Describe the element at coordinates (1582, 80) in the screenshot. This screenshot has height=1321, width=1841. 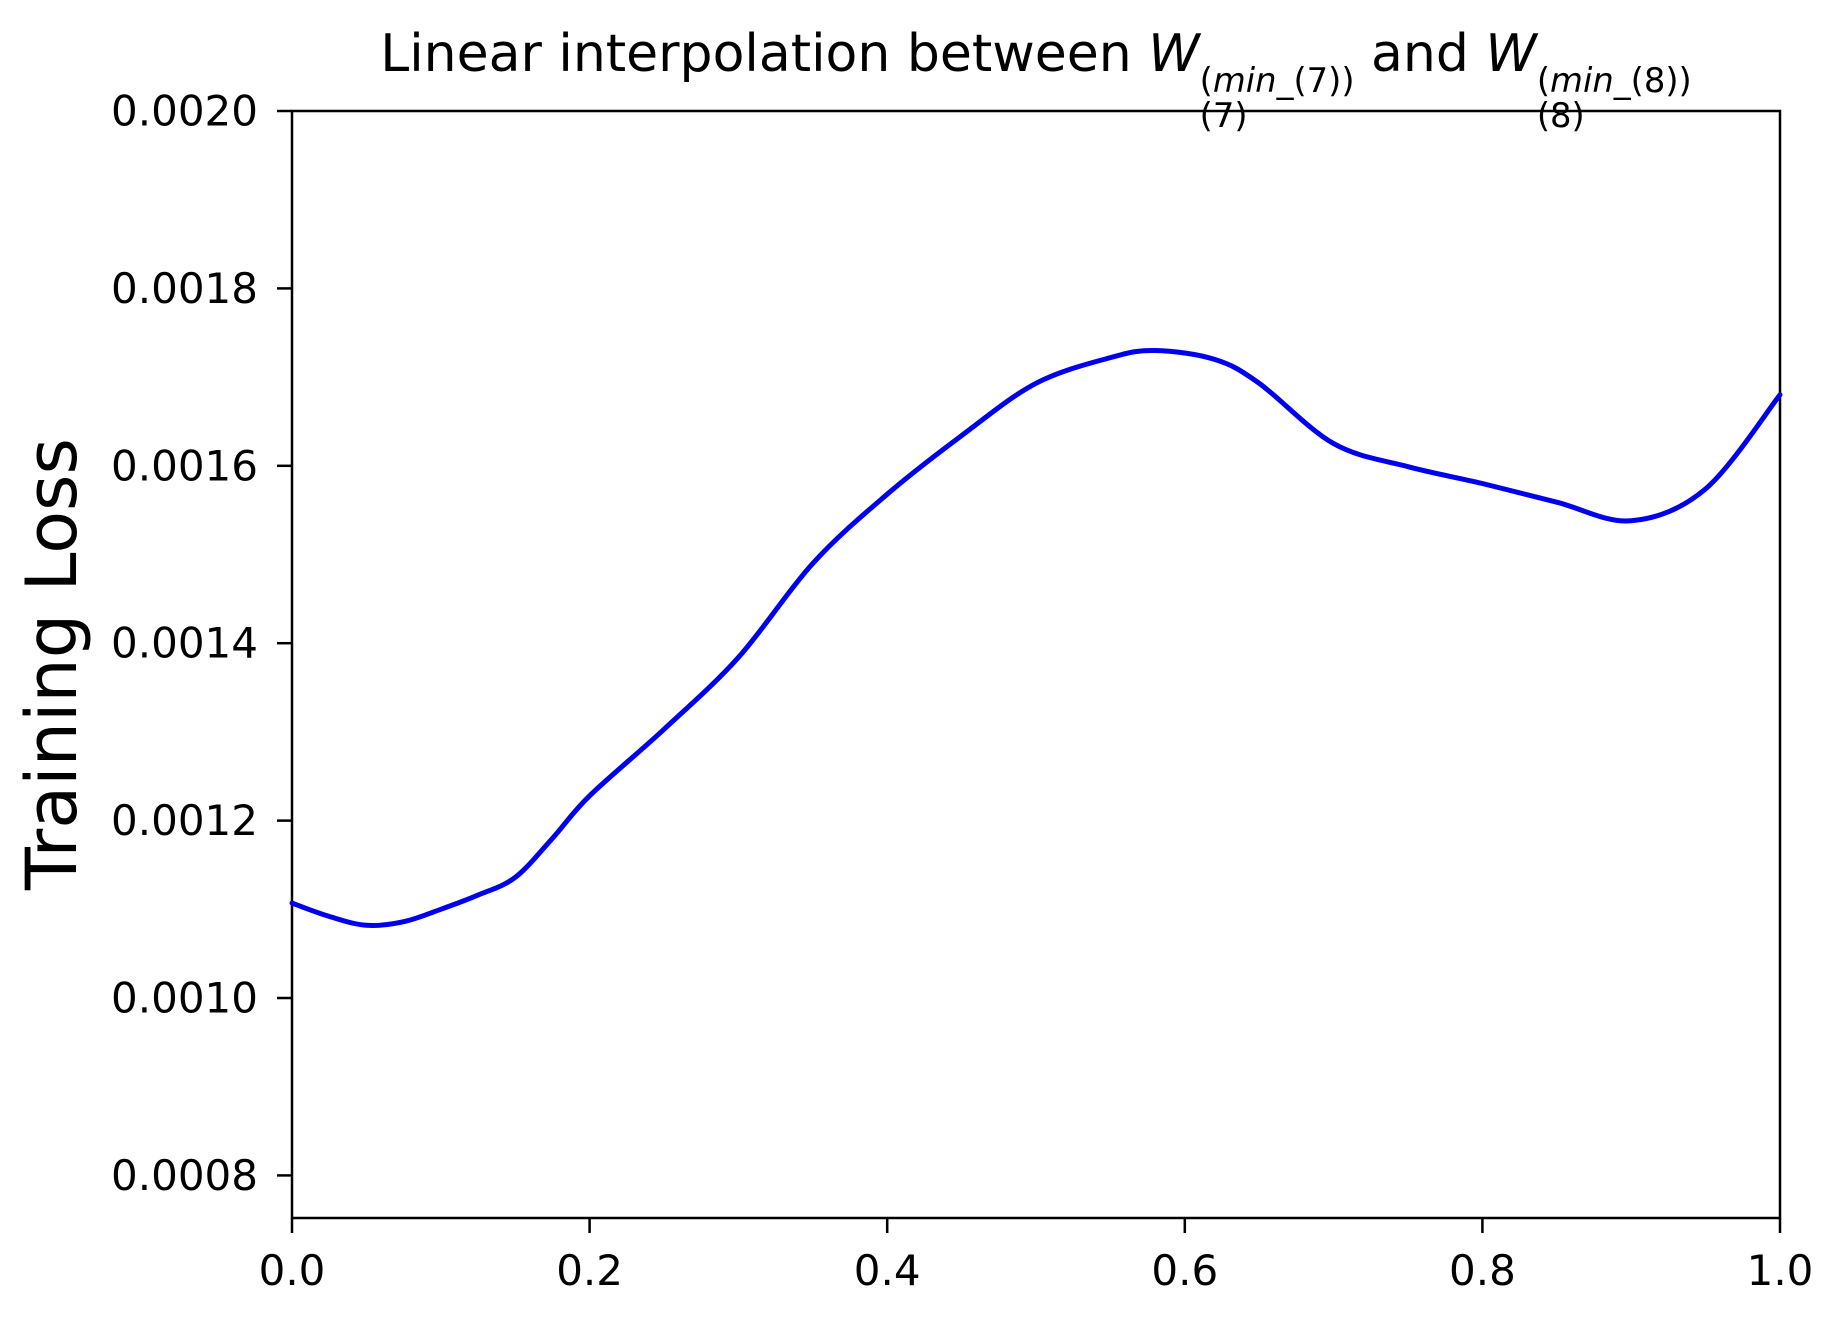
I see `title-w2-sup-var: min` at that location.